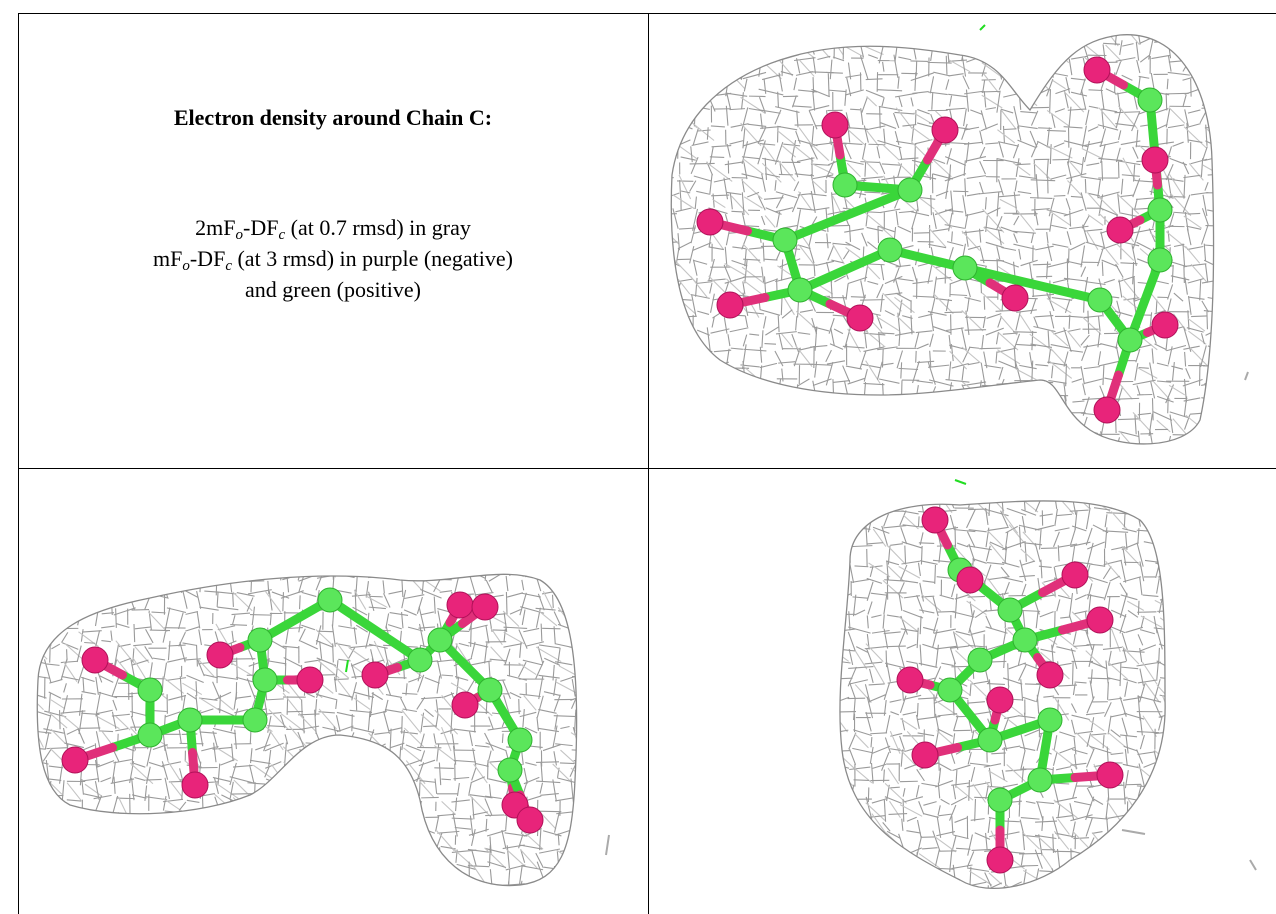 This screenshot has height=914, width=1276. I want to click on text-run: -DF, so click(207, 258).